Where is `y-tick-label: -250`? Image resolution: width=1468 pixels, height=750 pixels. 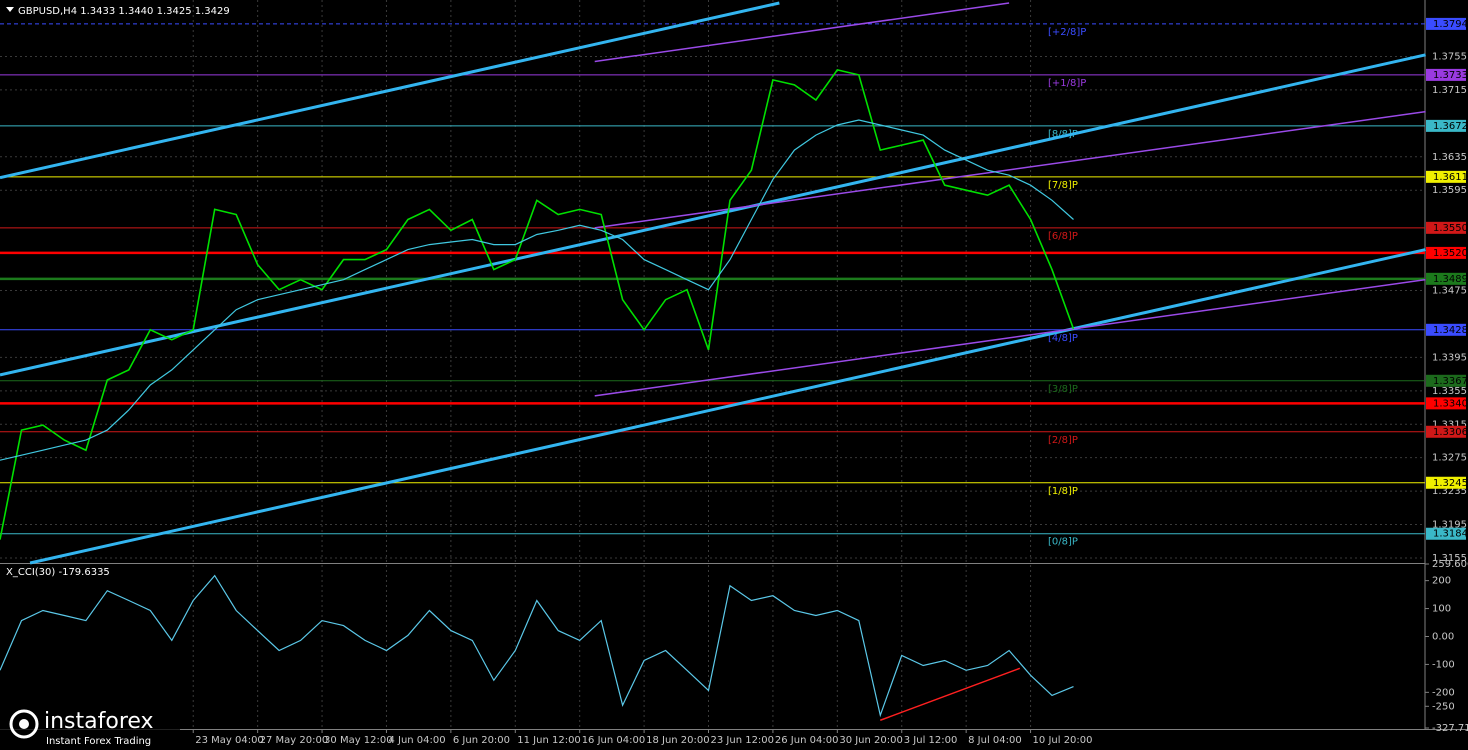 y-tick-label: -250 is located at coordinates (1443, 706).